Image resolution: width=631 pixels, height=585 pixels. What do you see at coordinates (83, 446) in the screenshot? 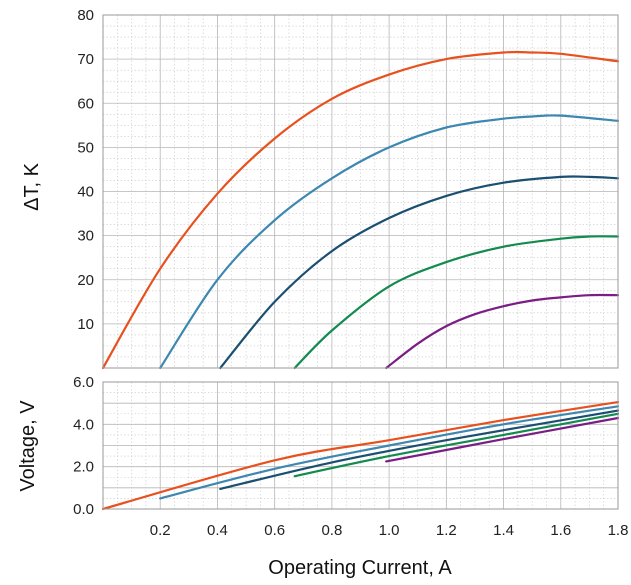
I see `voltage-y-tick-labels: 0.0 2.0 4.0 6.0` at bounding box center [83, 446].